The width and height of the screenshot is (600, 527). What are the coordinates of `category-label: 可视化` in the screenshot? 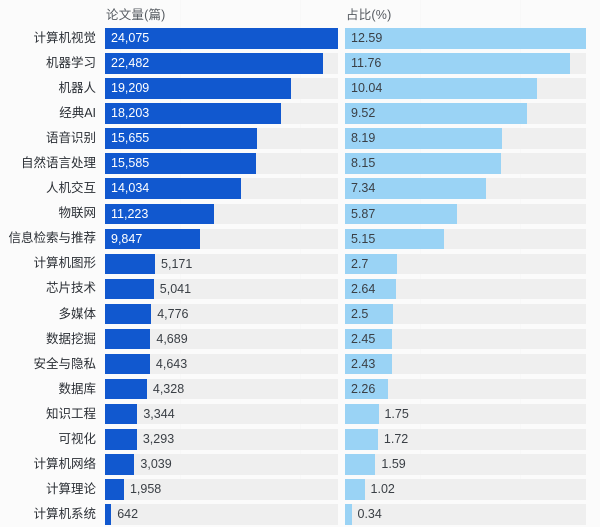 It's located at (77, 438).